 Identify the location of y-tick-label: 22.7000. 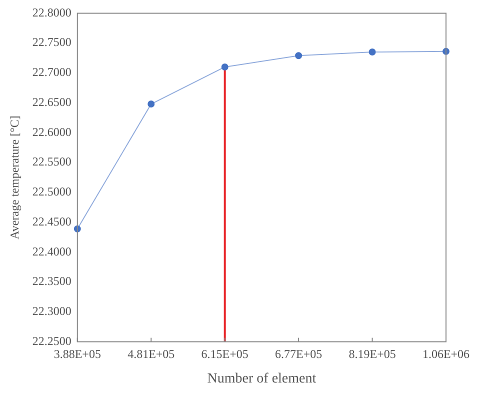
(52, 72).